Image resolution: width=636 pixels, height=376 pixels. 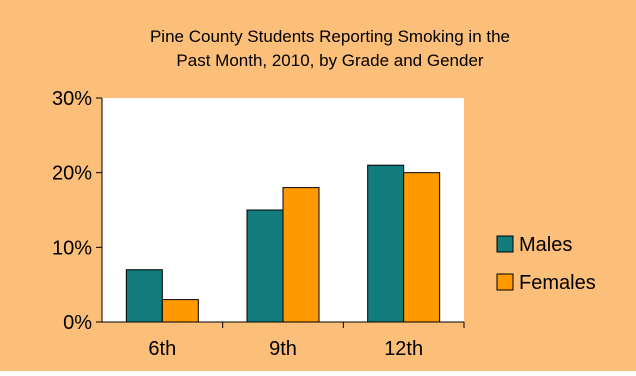 What do you see at coordinates (505, 244) in the screenshot?
I see `legend-swatch-males` at bounding box center [505, 244].